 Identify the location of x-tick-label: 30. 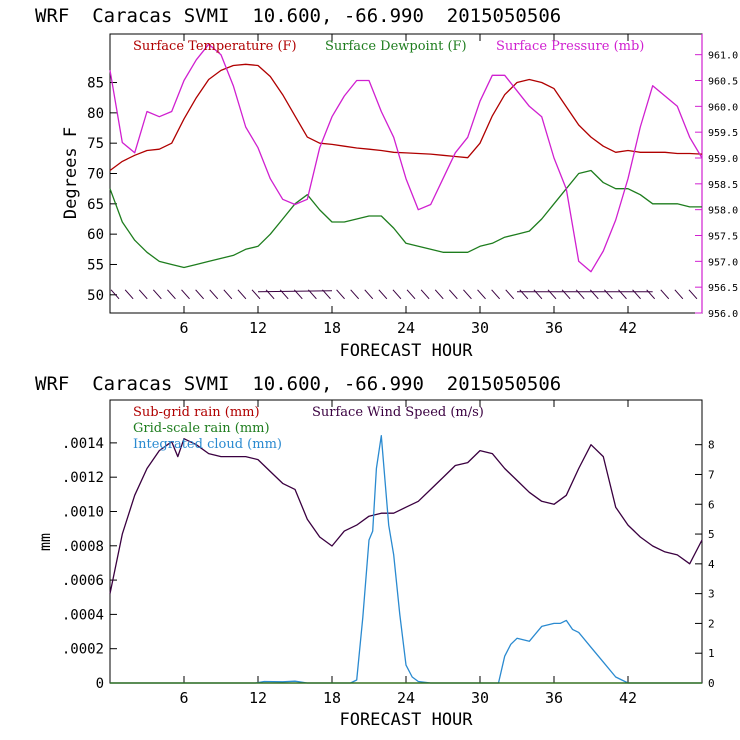
(480, 698).